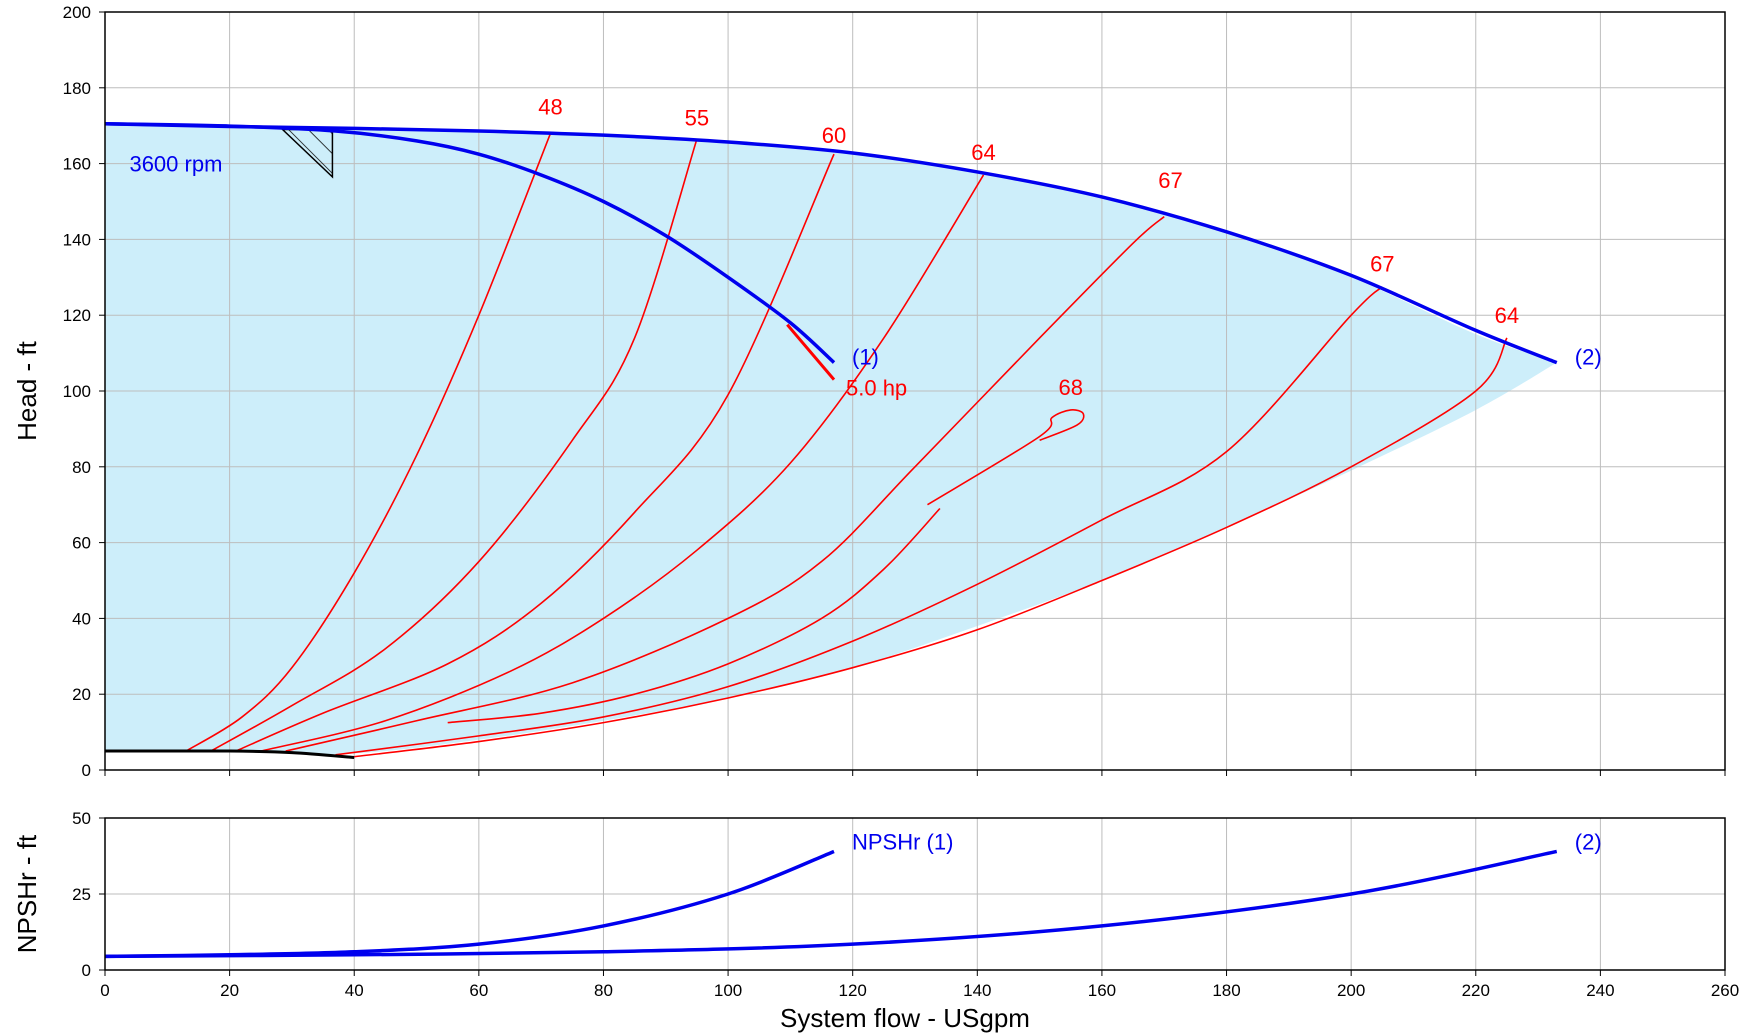 This screenshot has width=1741, height=1035. I want to click on x-tick-label: 60, so click(478, 990).